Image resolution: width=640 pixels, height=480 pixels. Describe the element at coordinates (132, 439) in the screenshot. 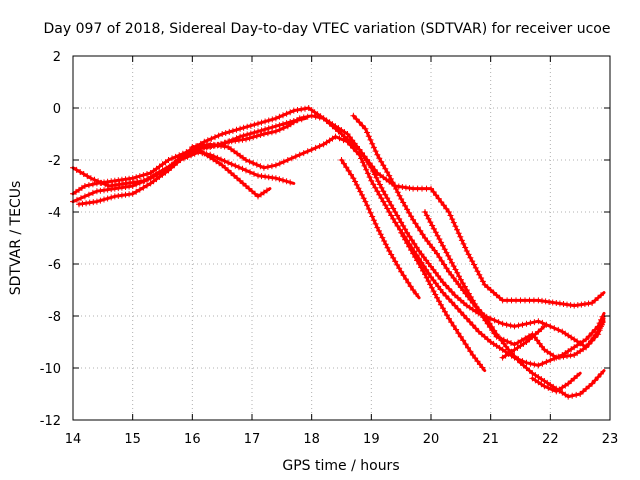

I see `x-tick-label: 15` at that location.